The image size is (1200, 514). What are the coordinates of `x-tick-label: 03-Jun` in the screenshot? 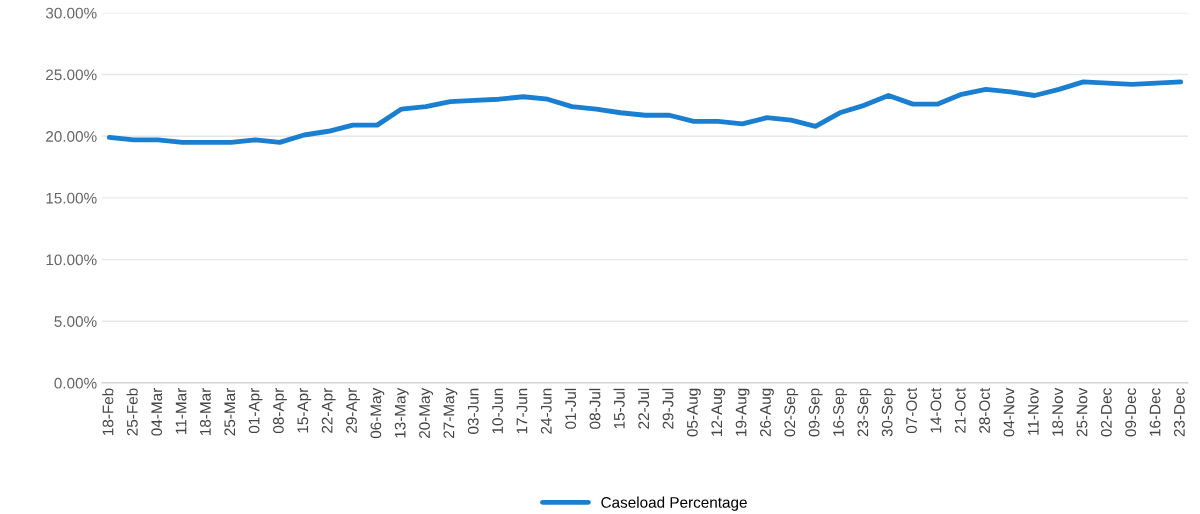 It's located at (473, 411).